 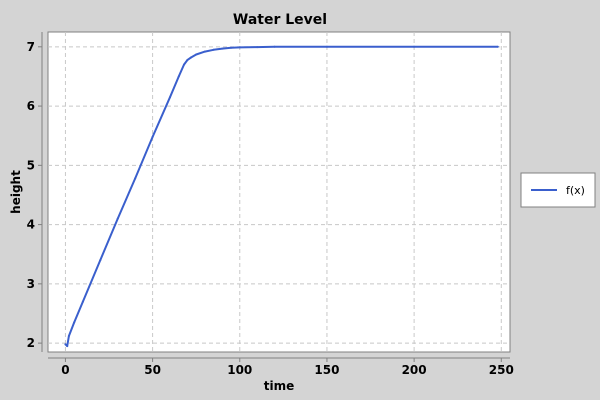 I want to click on y-tick-label: 3, so click(x=31, y=284).